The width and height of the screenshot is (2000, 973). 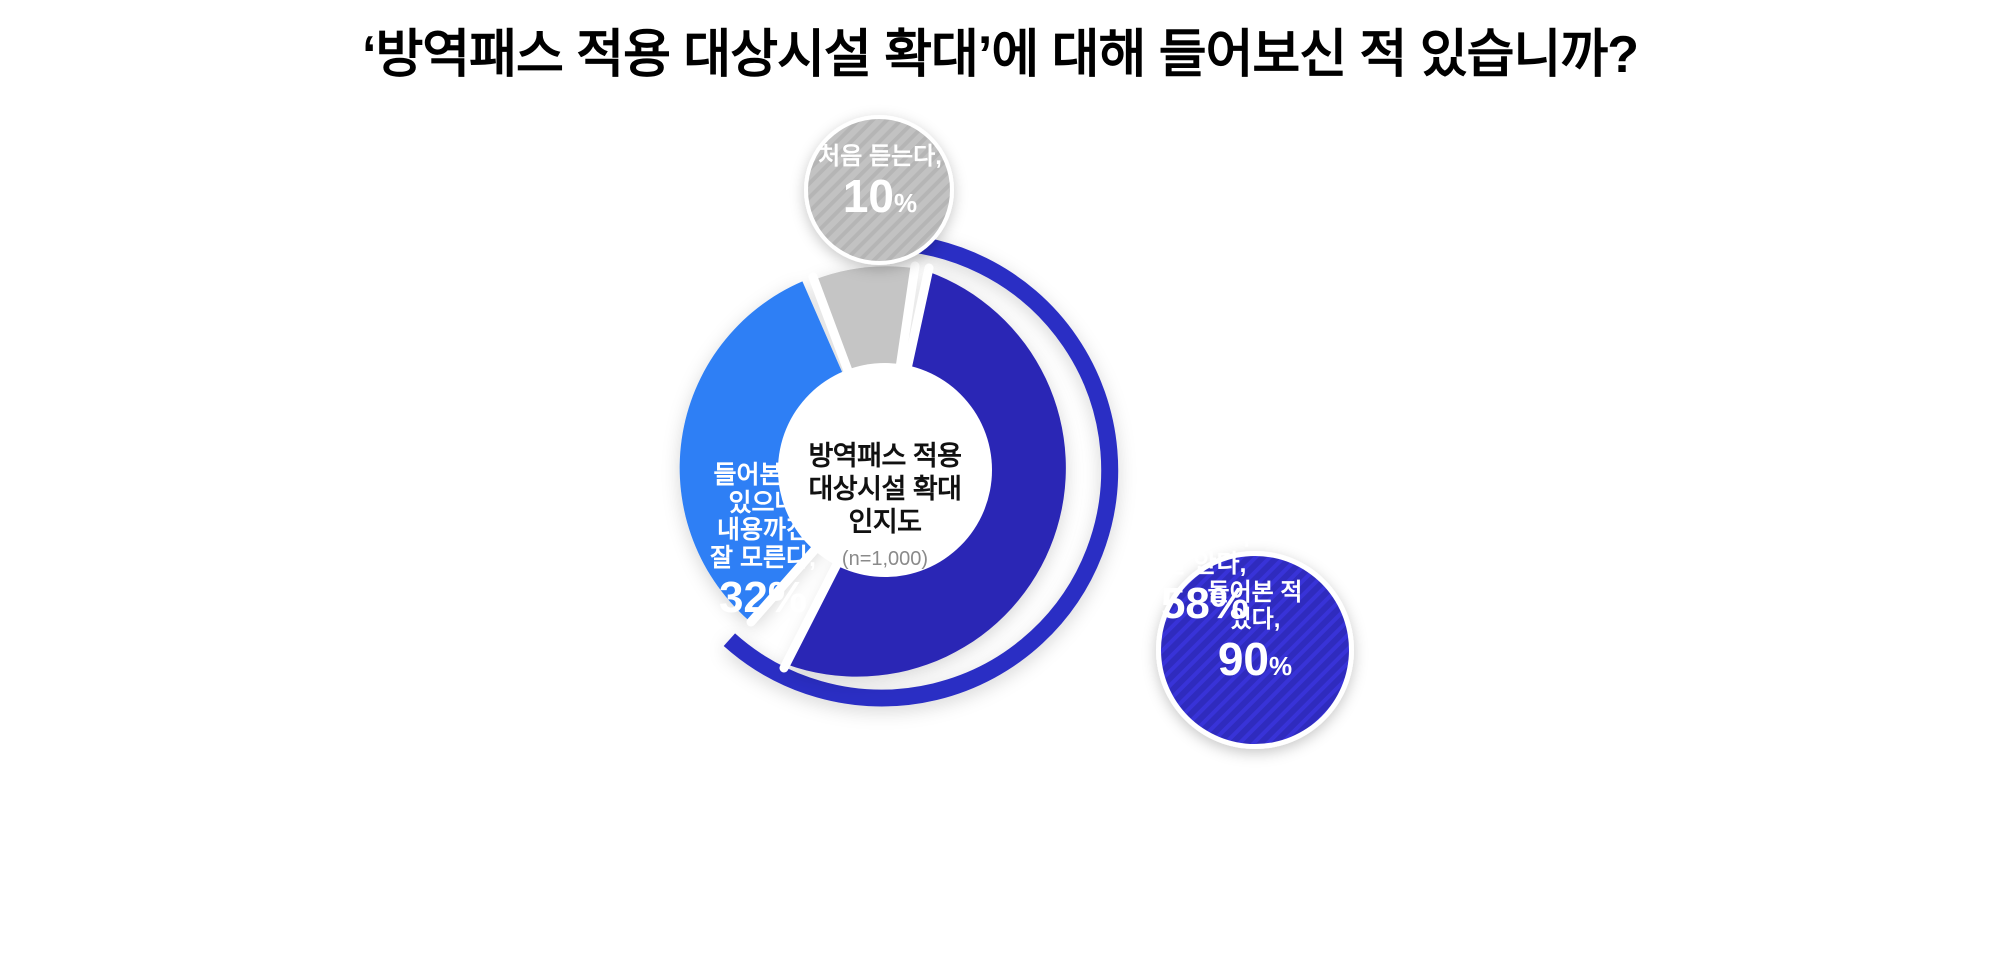 I want to click on page-title: ‘방역패스 적용 대상시설 확대’에 대해 들어보신 적 있습니까?, so click(x=1000, y=55).